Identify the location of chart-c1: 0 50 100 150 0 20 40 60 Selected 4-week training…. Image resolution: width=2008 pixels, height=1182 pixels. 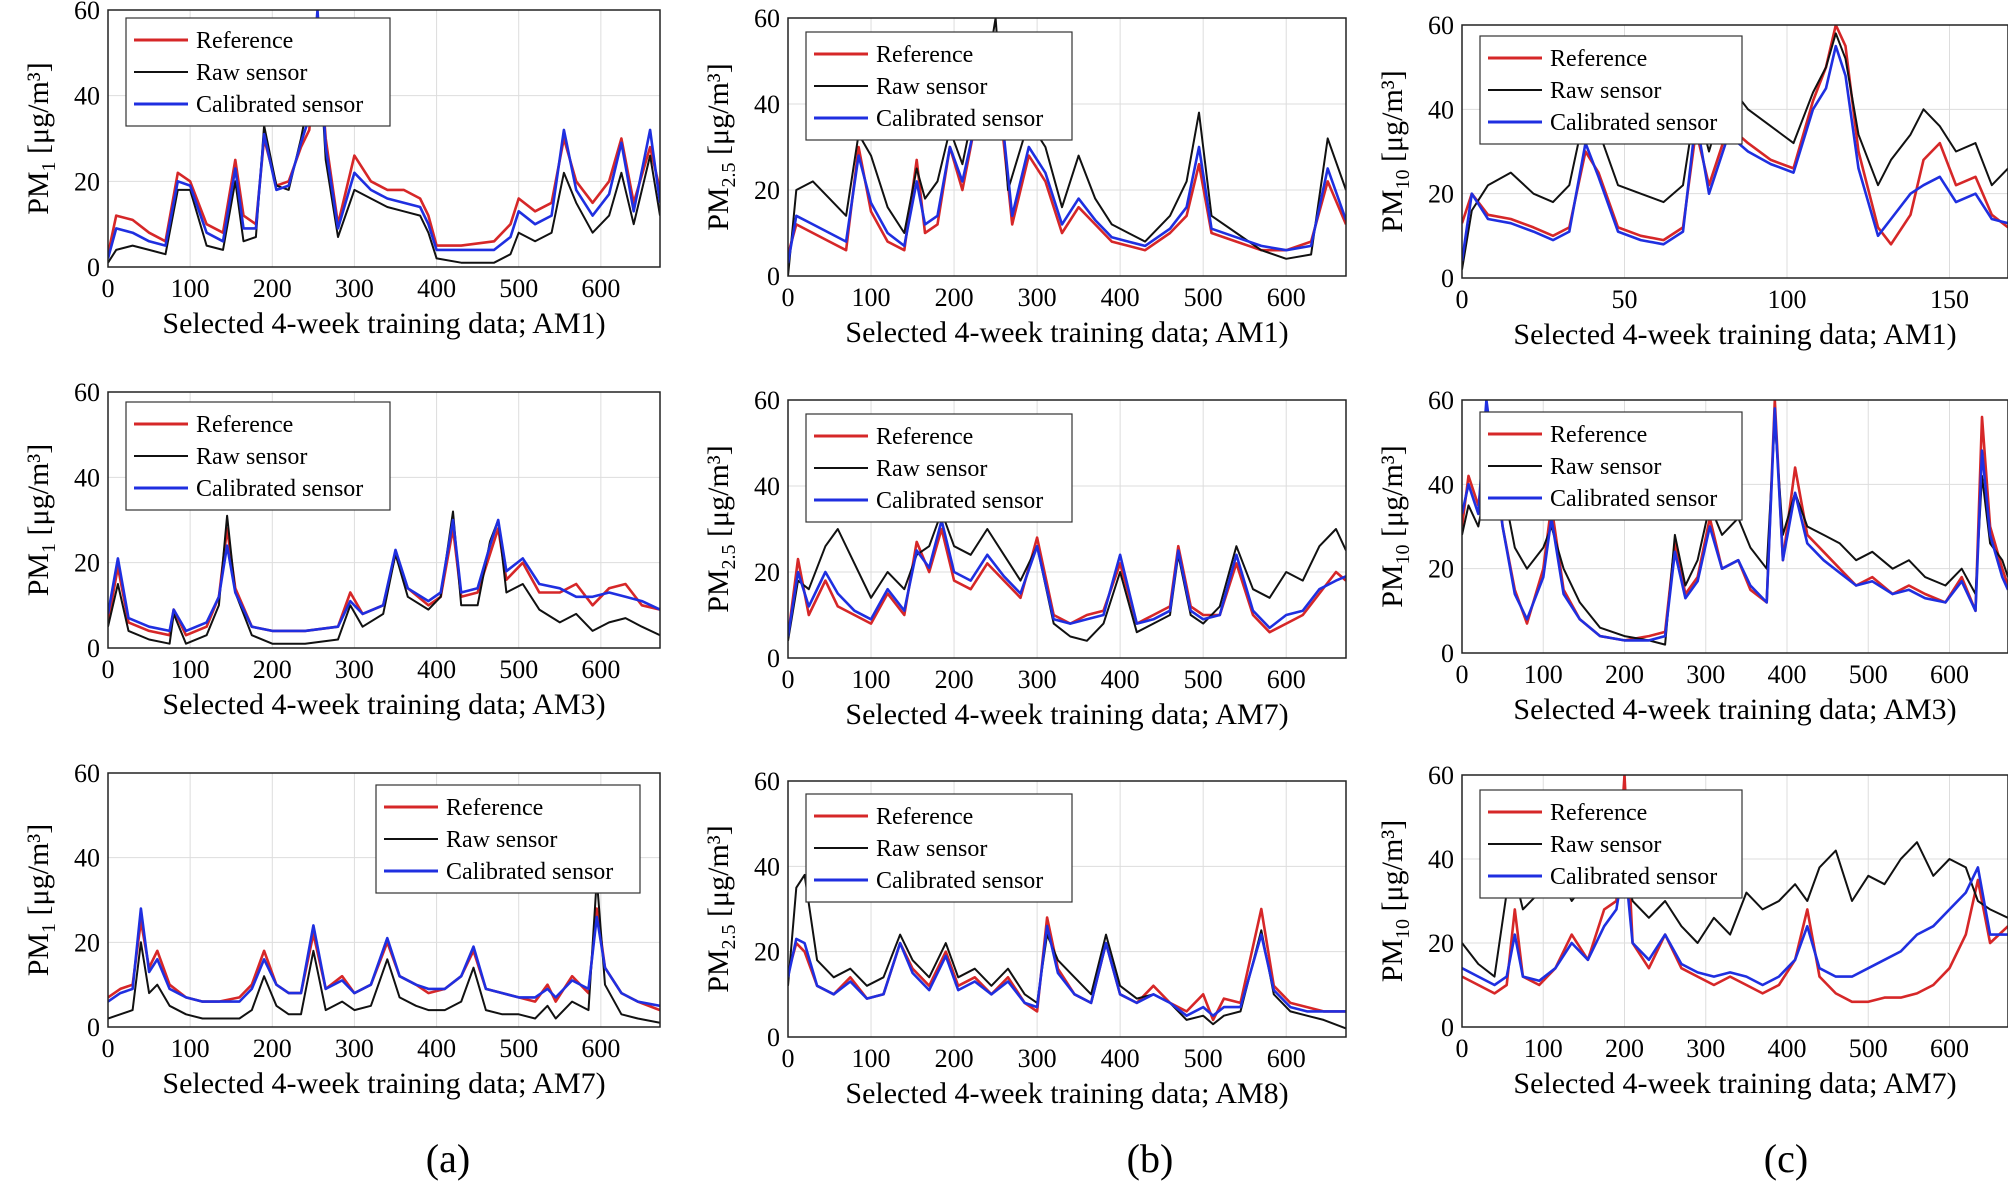
(1692, 181).